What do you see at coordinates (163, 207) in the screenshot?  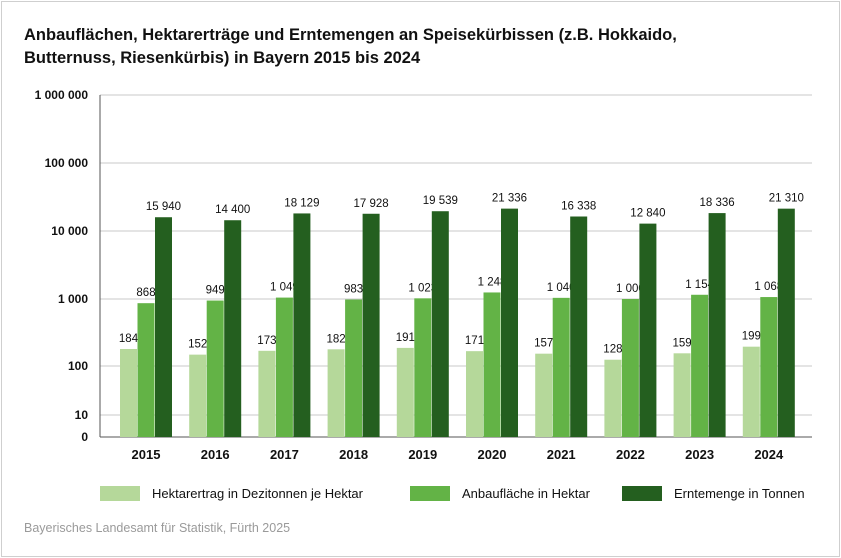 I see `data-label: 15 940` at bounding box center [163, 207].